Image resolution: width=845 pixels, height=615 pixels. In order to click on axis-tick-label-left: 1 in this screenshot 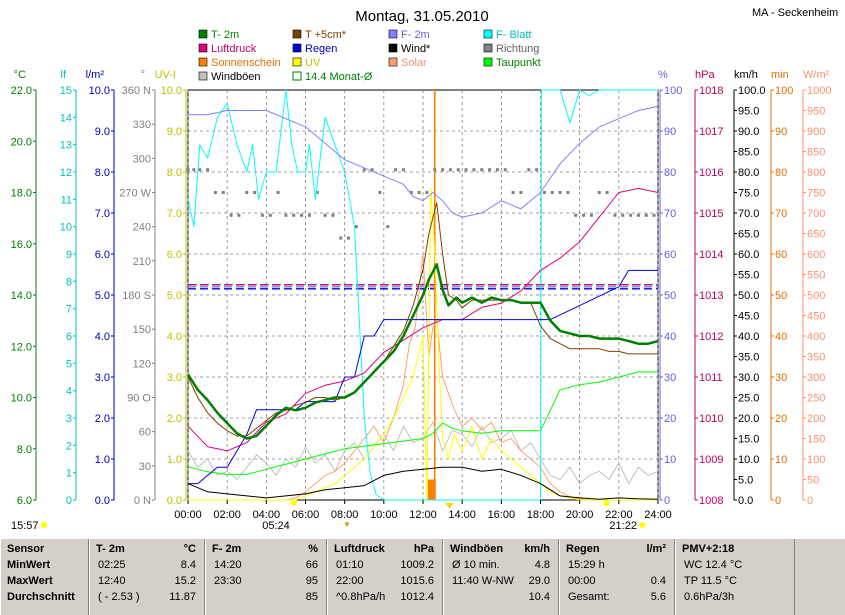, I will do `click(69, 474)`.